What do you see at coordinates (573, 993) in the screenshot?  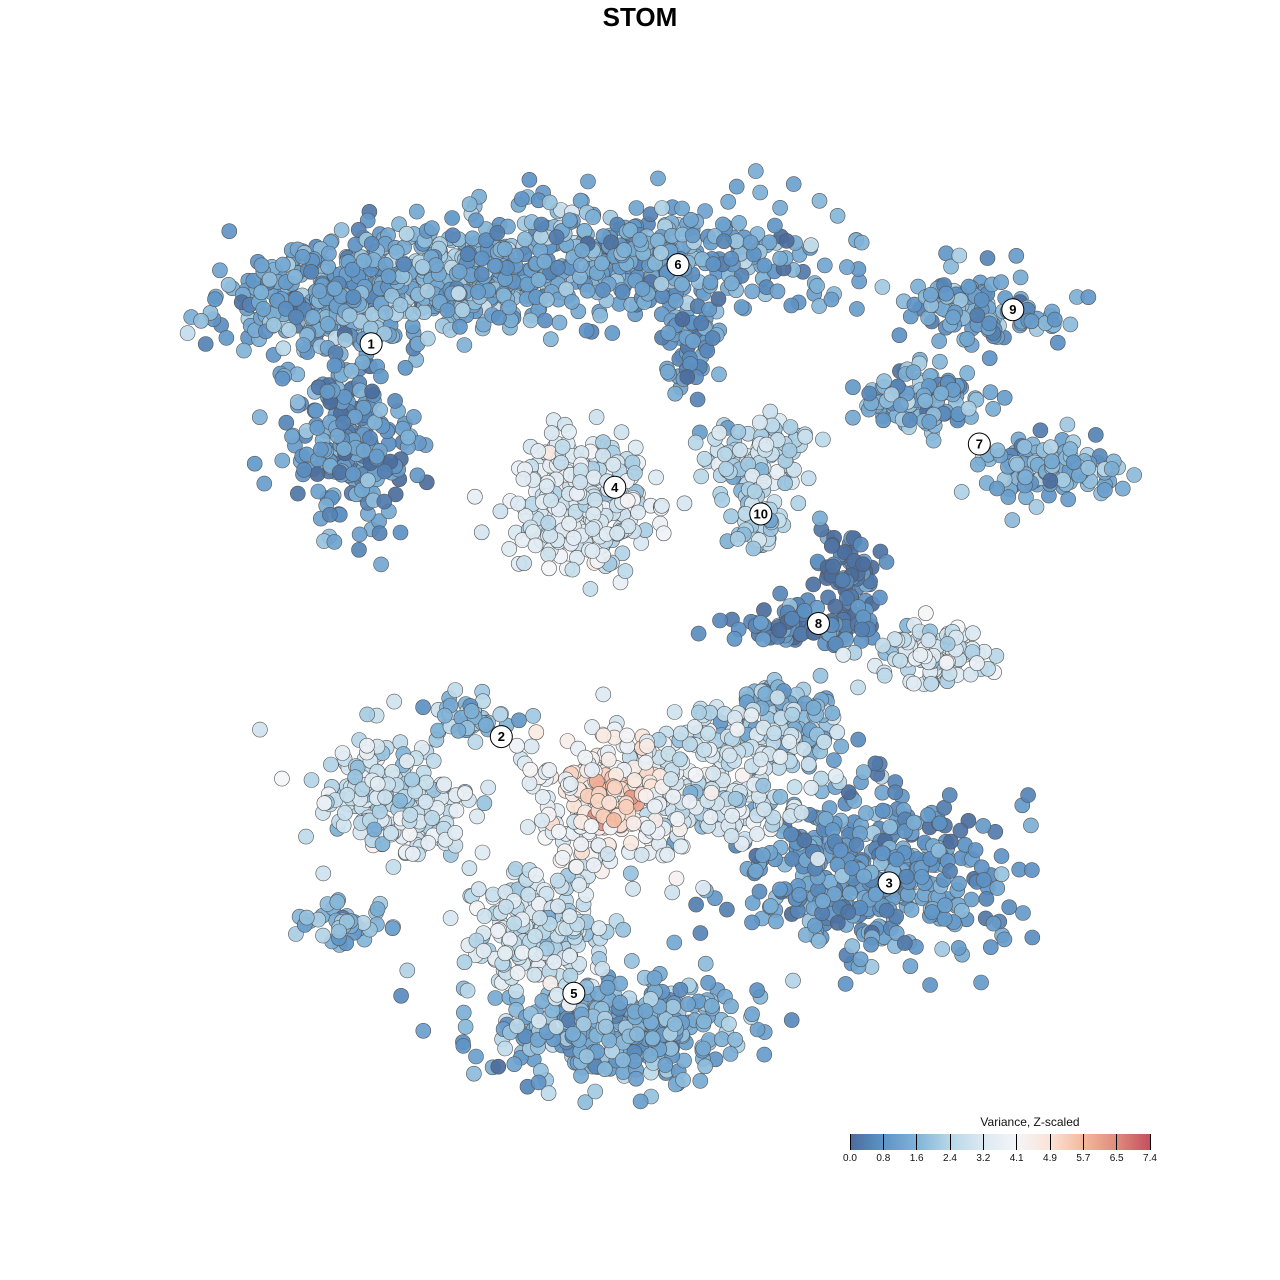 I see `cluster-label-text: 5` at bounding box center [573, 993].